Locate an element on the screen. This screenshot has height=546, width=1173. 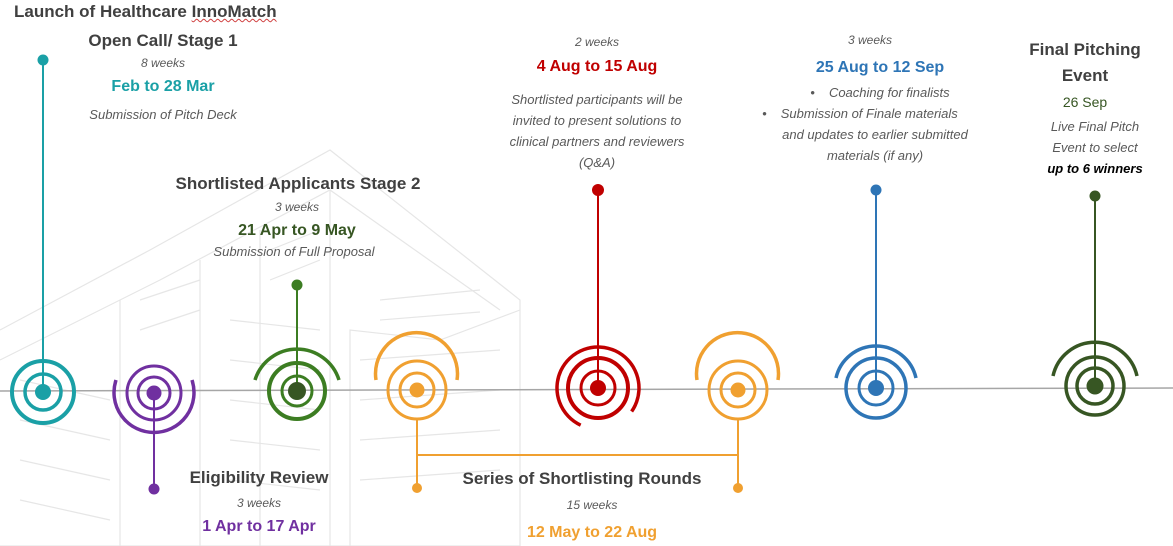
rounds-duration: 15 weeks is located at coordinates (592, 505).